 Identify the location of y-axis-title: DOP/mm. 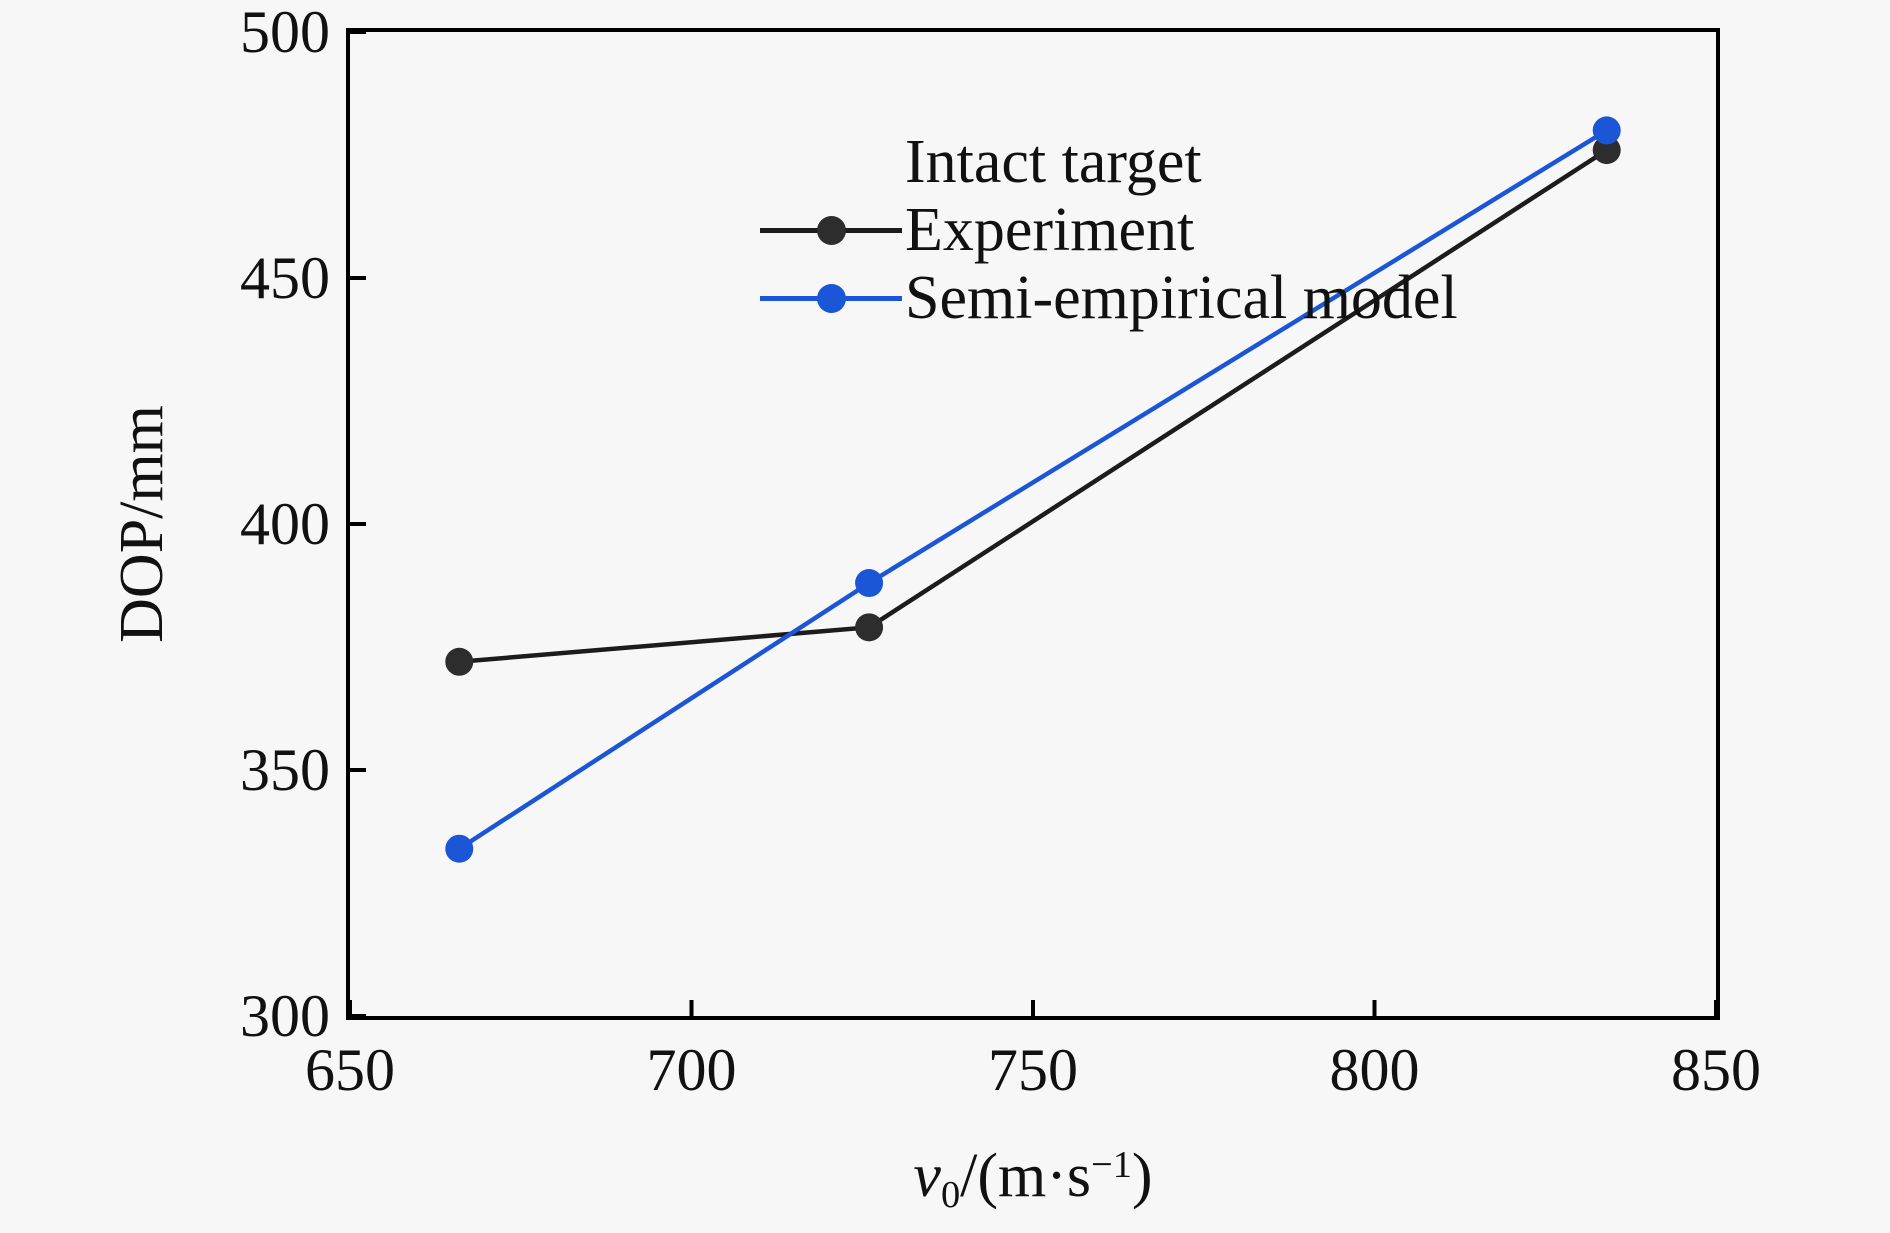
(142, 524).